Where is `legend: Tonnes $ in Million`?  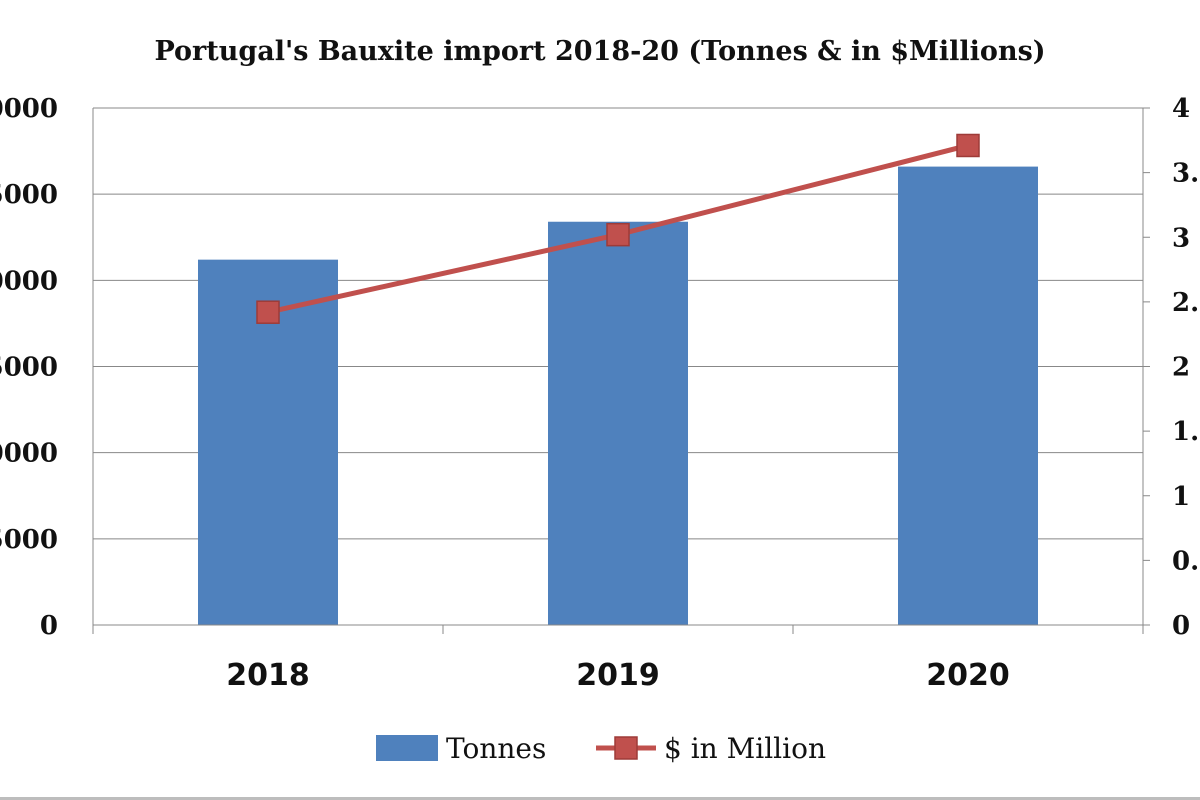 legend: Tonnes $ in Million is located at coordinates (601, 748).